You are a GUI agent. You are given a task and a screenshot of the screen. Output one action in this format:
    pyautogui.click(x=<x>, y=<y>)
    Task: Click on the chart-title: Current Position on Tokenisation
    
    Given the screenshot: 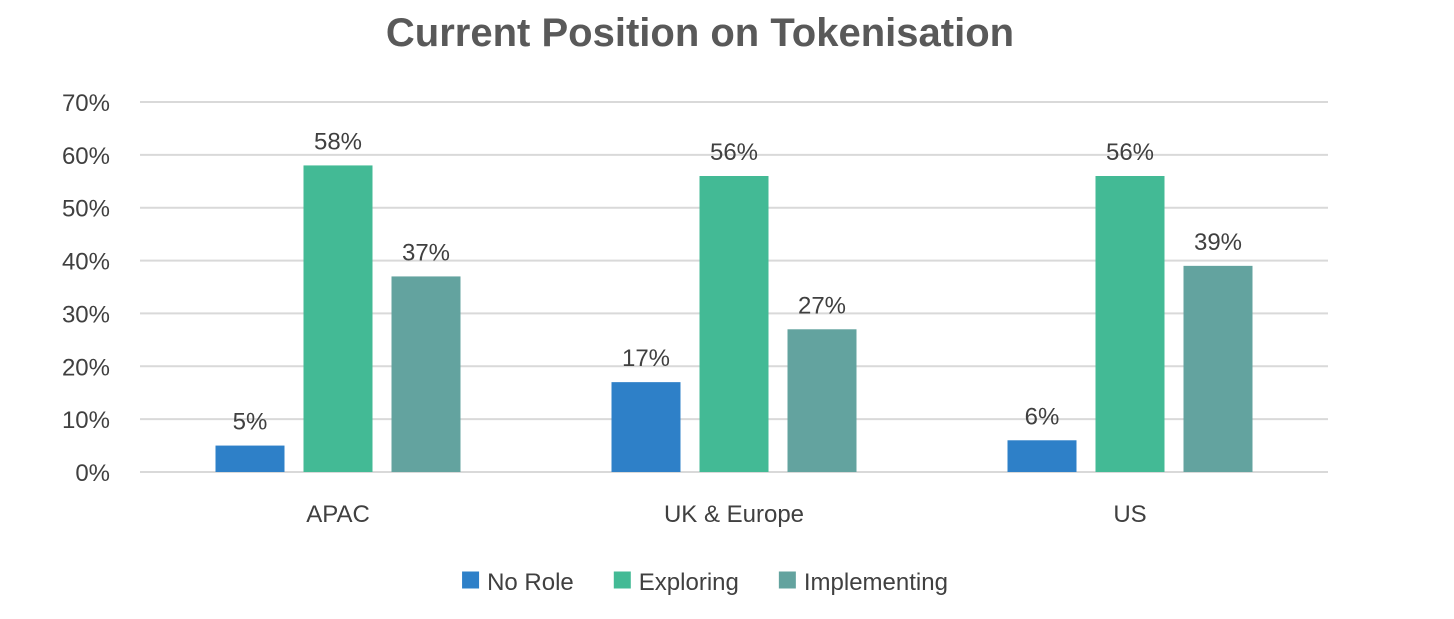 What is the action you would take?
    pyautogui.click(x=700, y=33)
    